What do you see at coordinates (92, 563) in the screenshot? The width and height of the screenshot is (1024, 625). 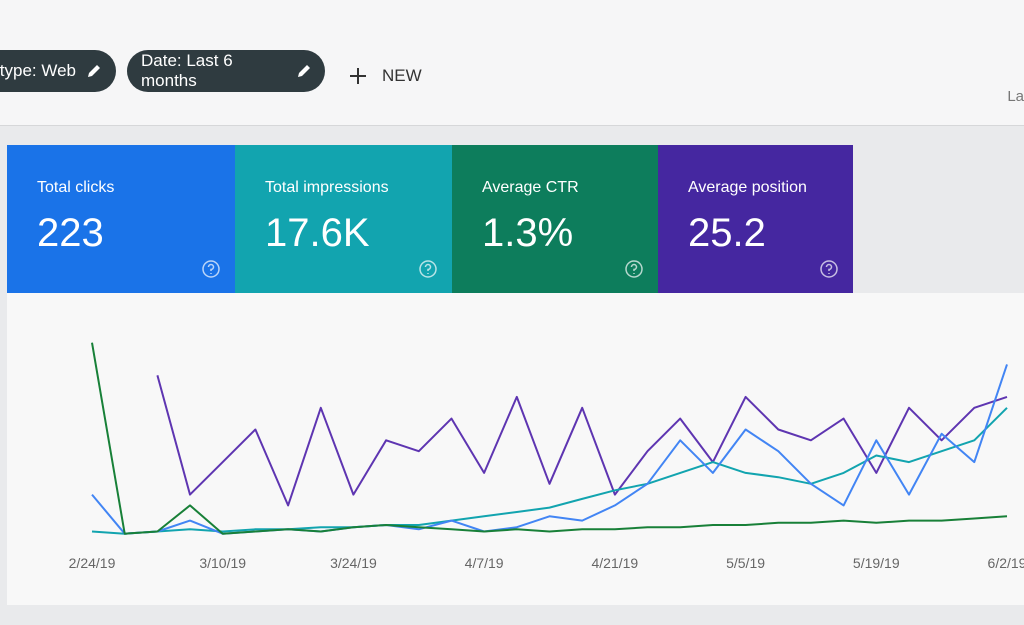 I see `x-tick-label: 2/24/19` at bounding box center [92, 563].